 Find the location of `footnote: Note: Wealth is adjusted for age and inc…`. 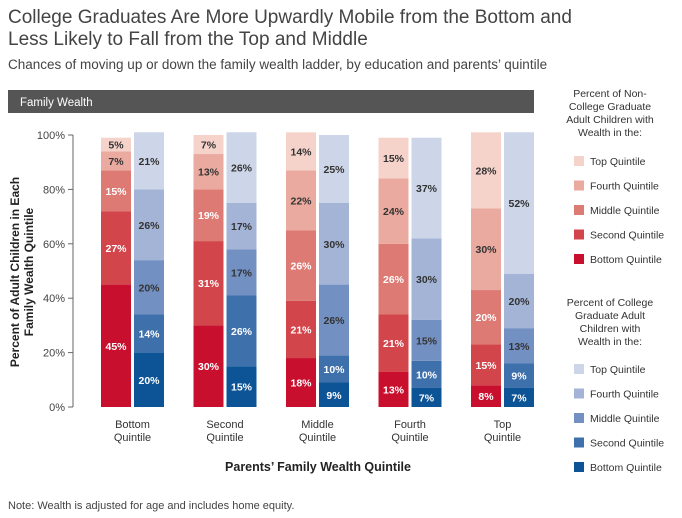

footnote: Note: Wealth is adjusted for age and inc… is located at coordinates (151, 506).